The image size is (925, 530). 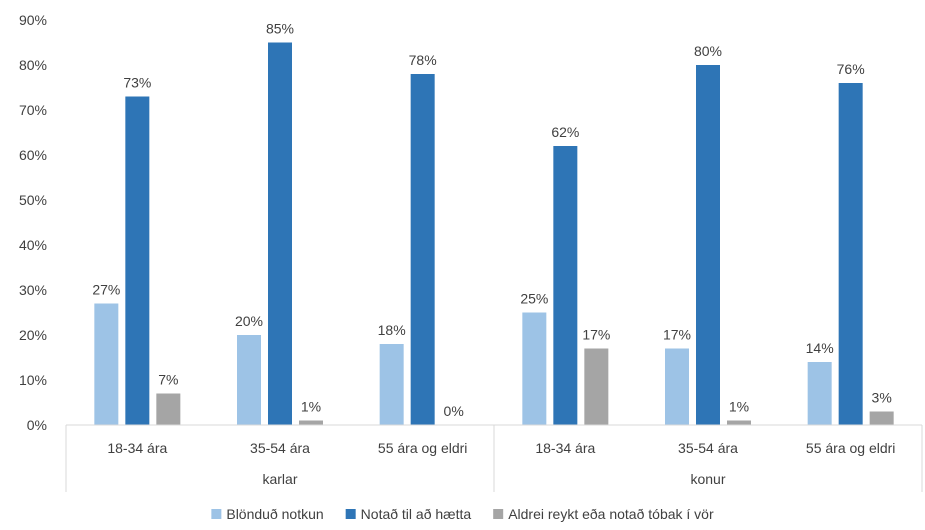 What do you see at coordinates (708, 51) in the screenshot?
I see `data-label: 80%` at bounding box center [708, 51].